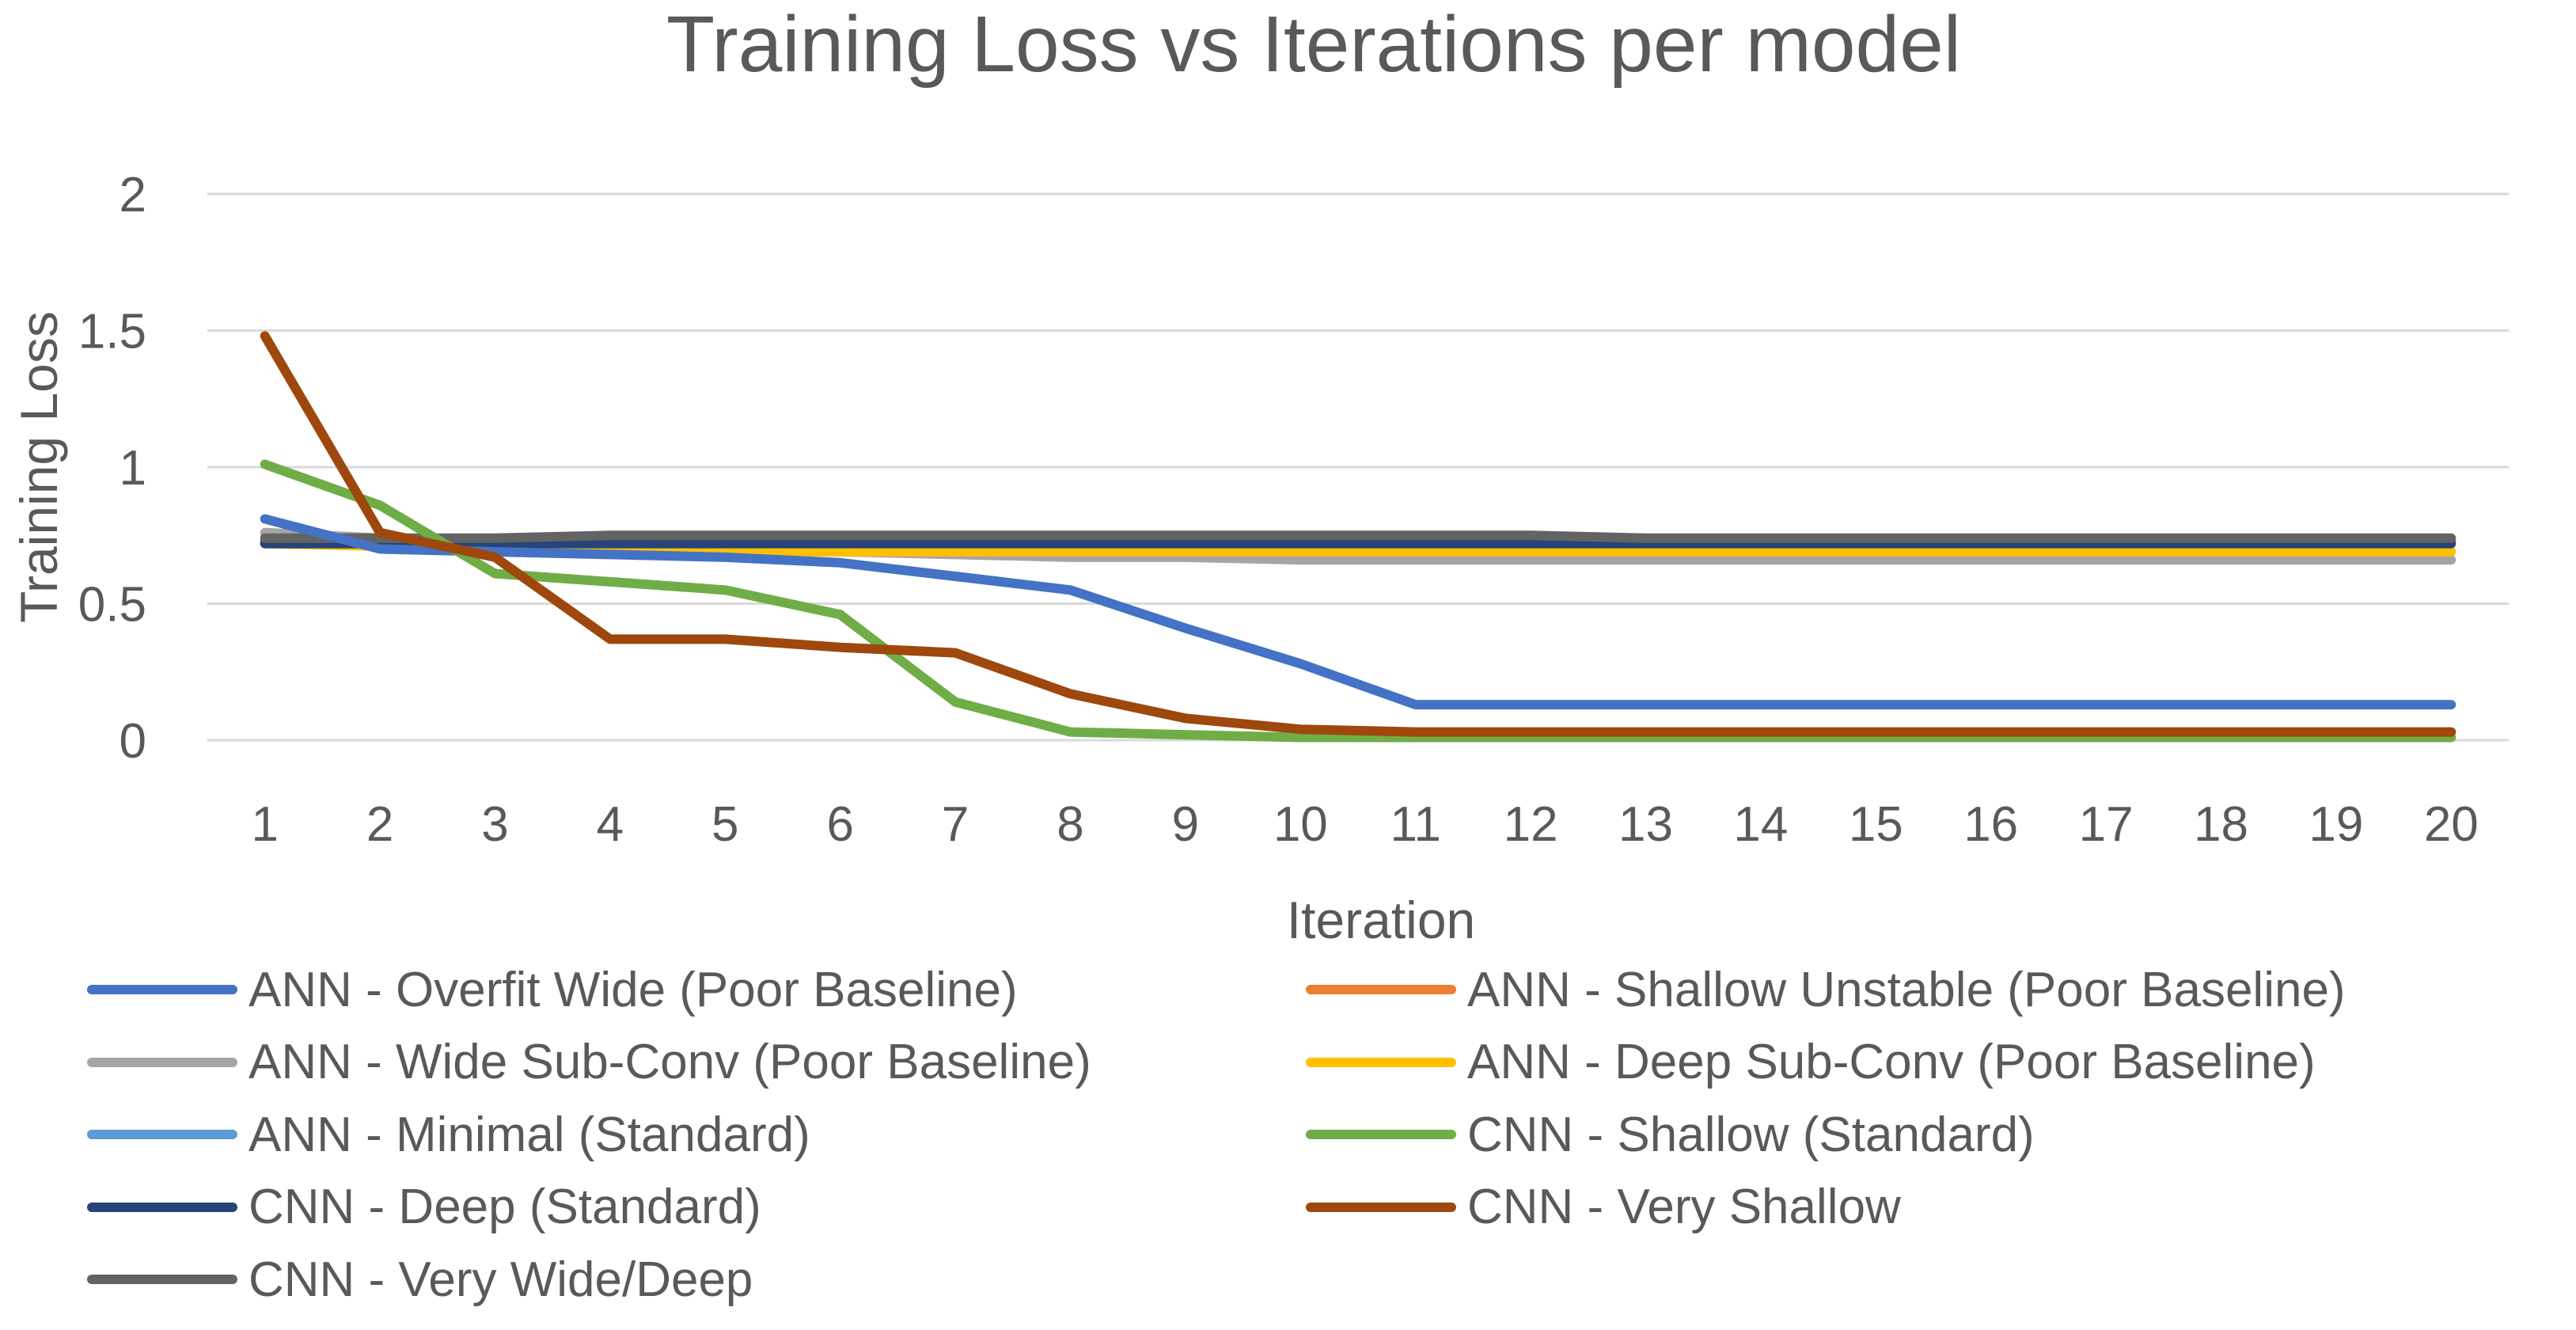  Describe the element at coordinates (724, 824) in the screenshot. I see `x-tick-label: 5` at that location.